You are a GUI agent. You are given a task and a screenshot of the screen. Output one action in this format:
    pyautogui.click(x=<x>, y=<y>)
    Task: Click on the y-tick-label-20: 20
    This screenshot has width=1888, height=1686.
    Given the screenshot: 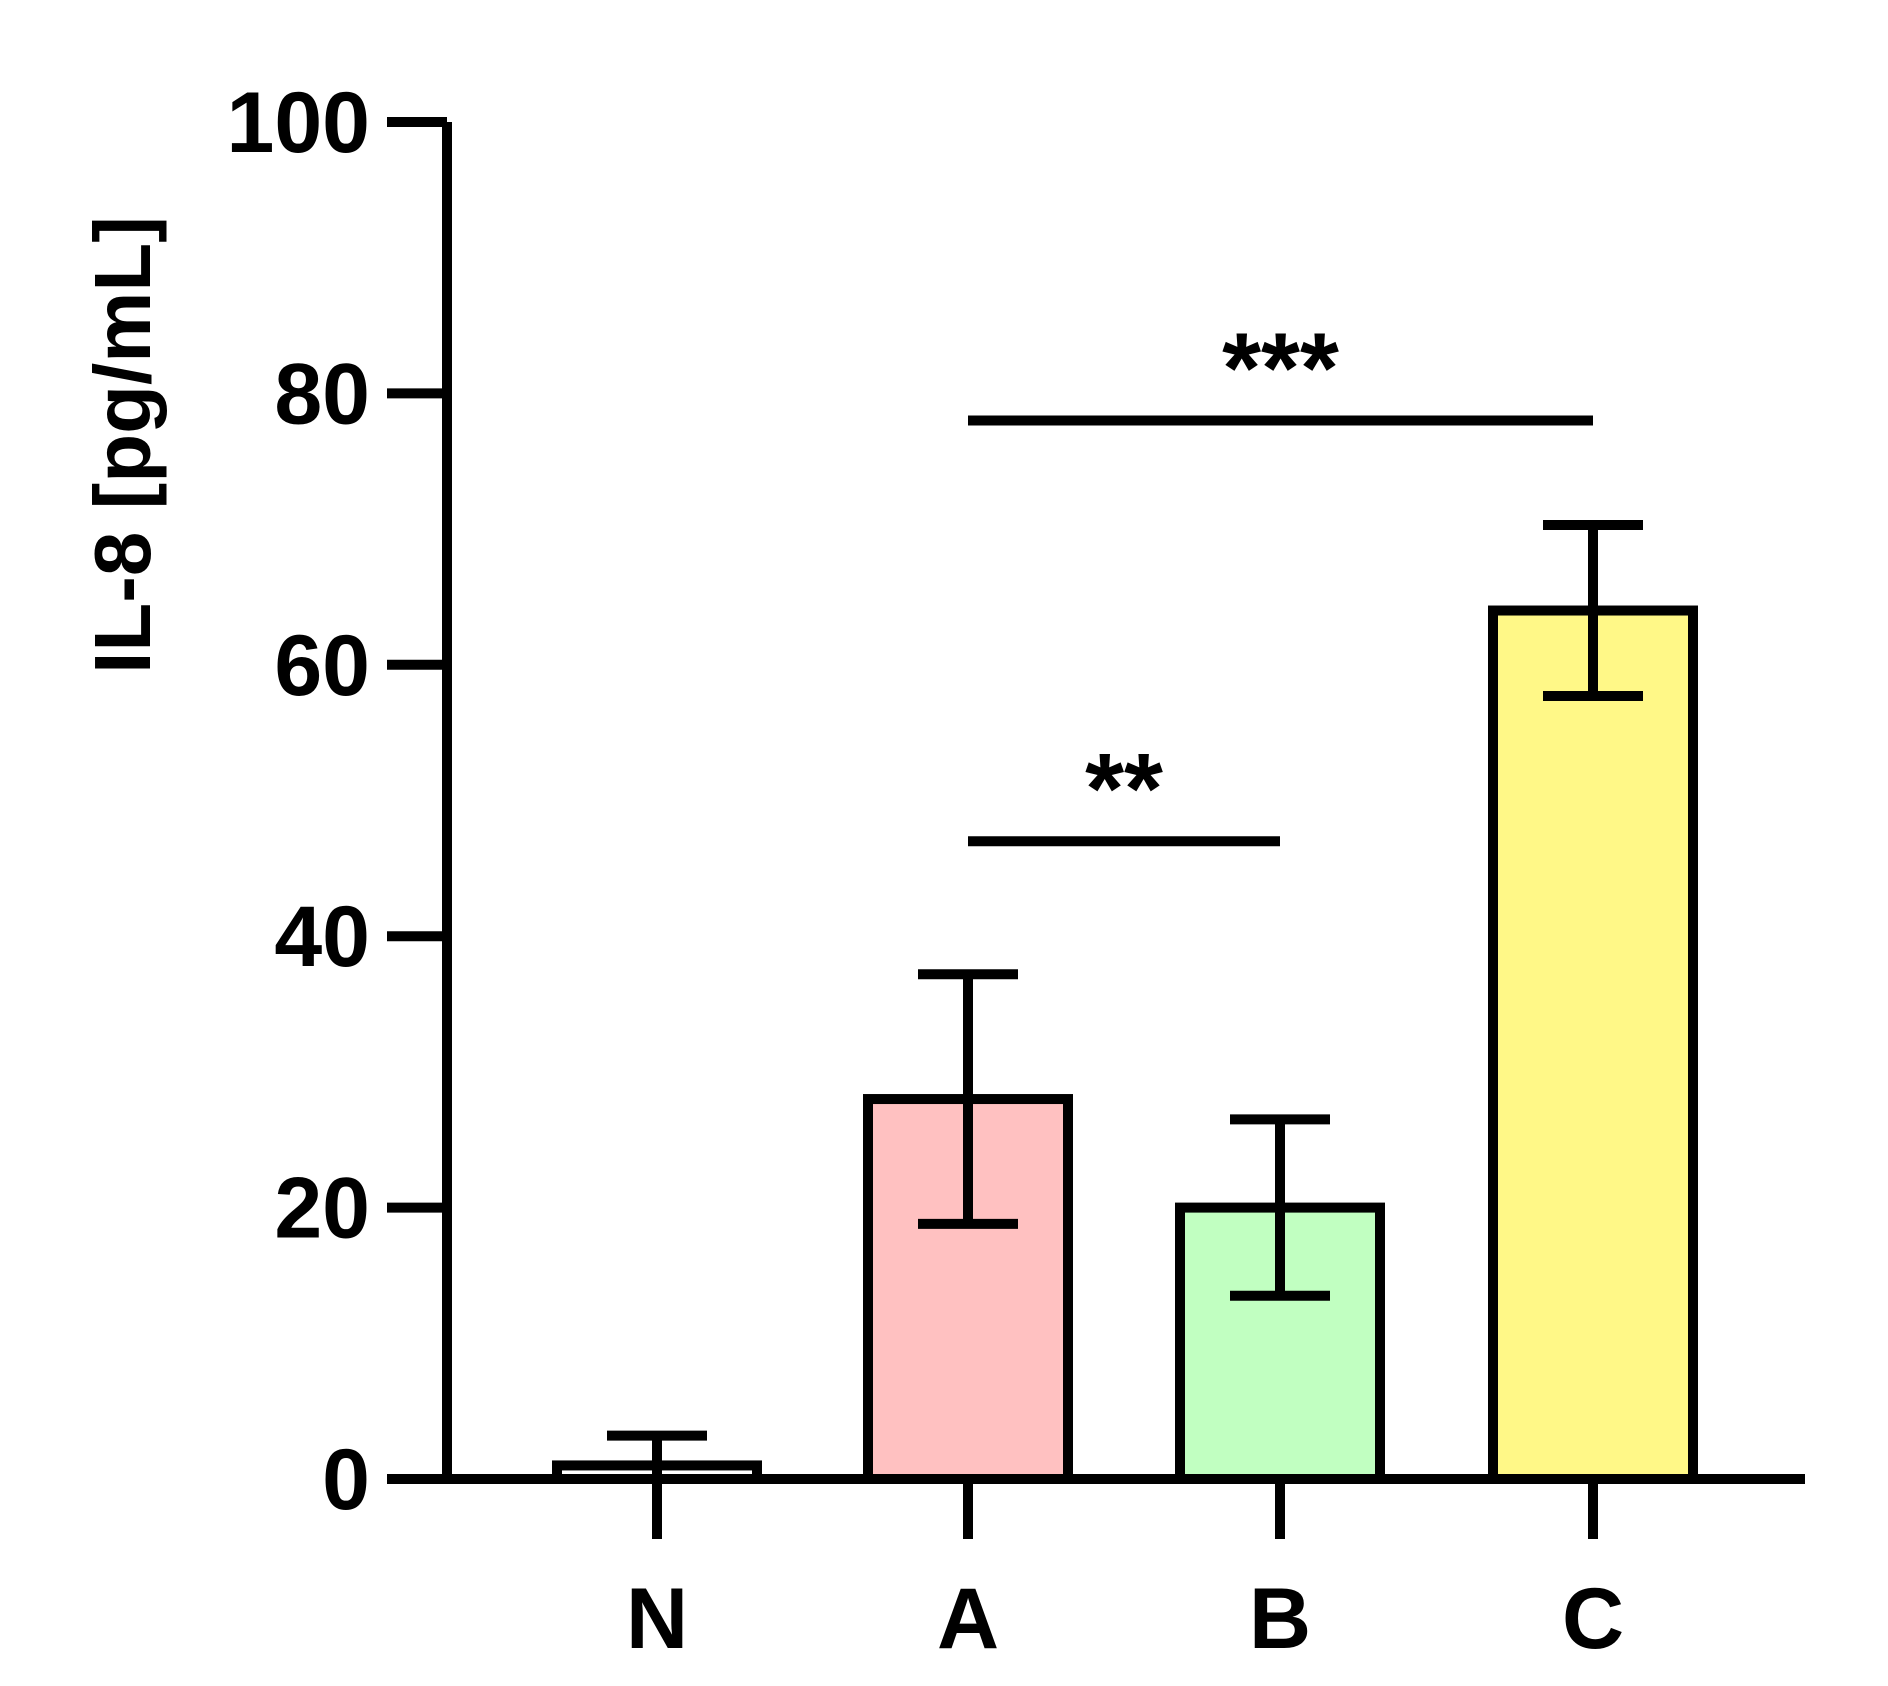 What is the action you would take?
    pyautogui.click(x=322, y=1209)
    